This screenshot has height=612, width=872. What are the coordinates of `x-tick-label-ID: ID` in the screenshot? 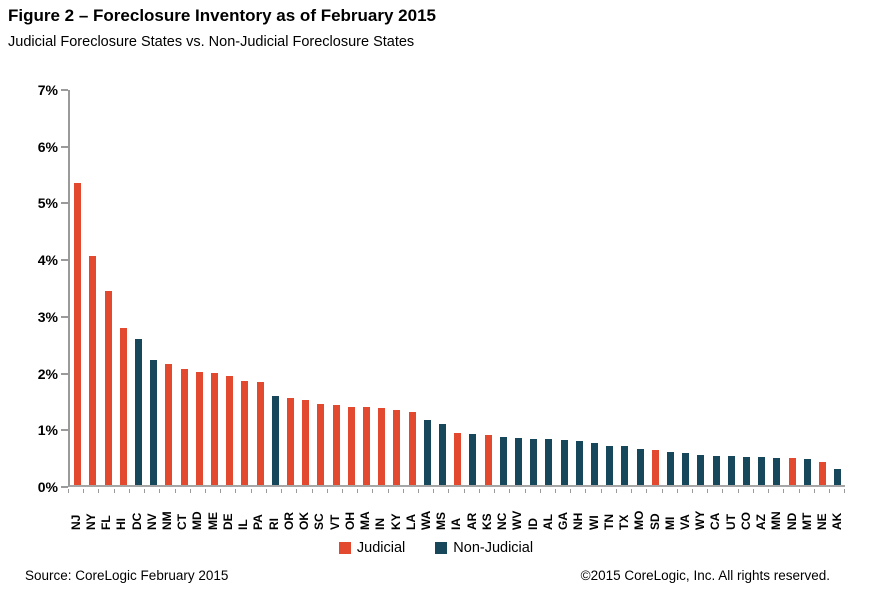 It's located at (532, 524).